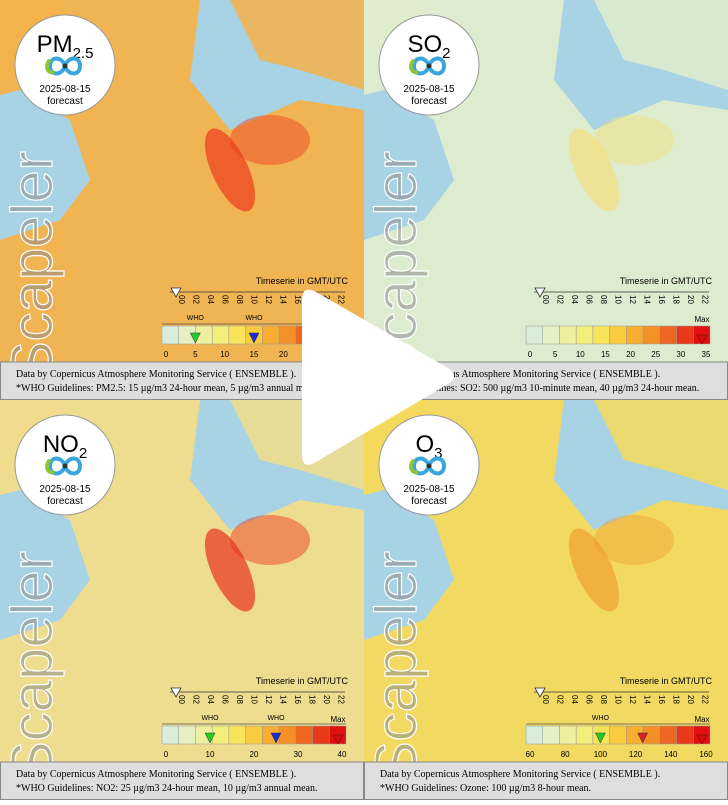  I want to click on pollutant-name: PM, so click(55, 44).